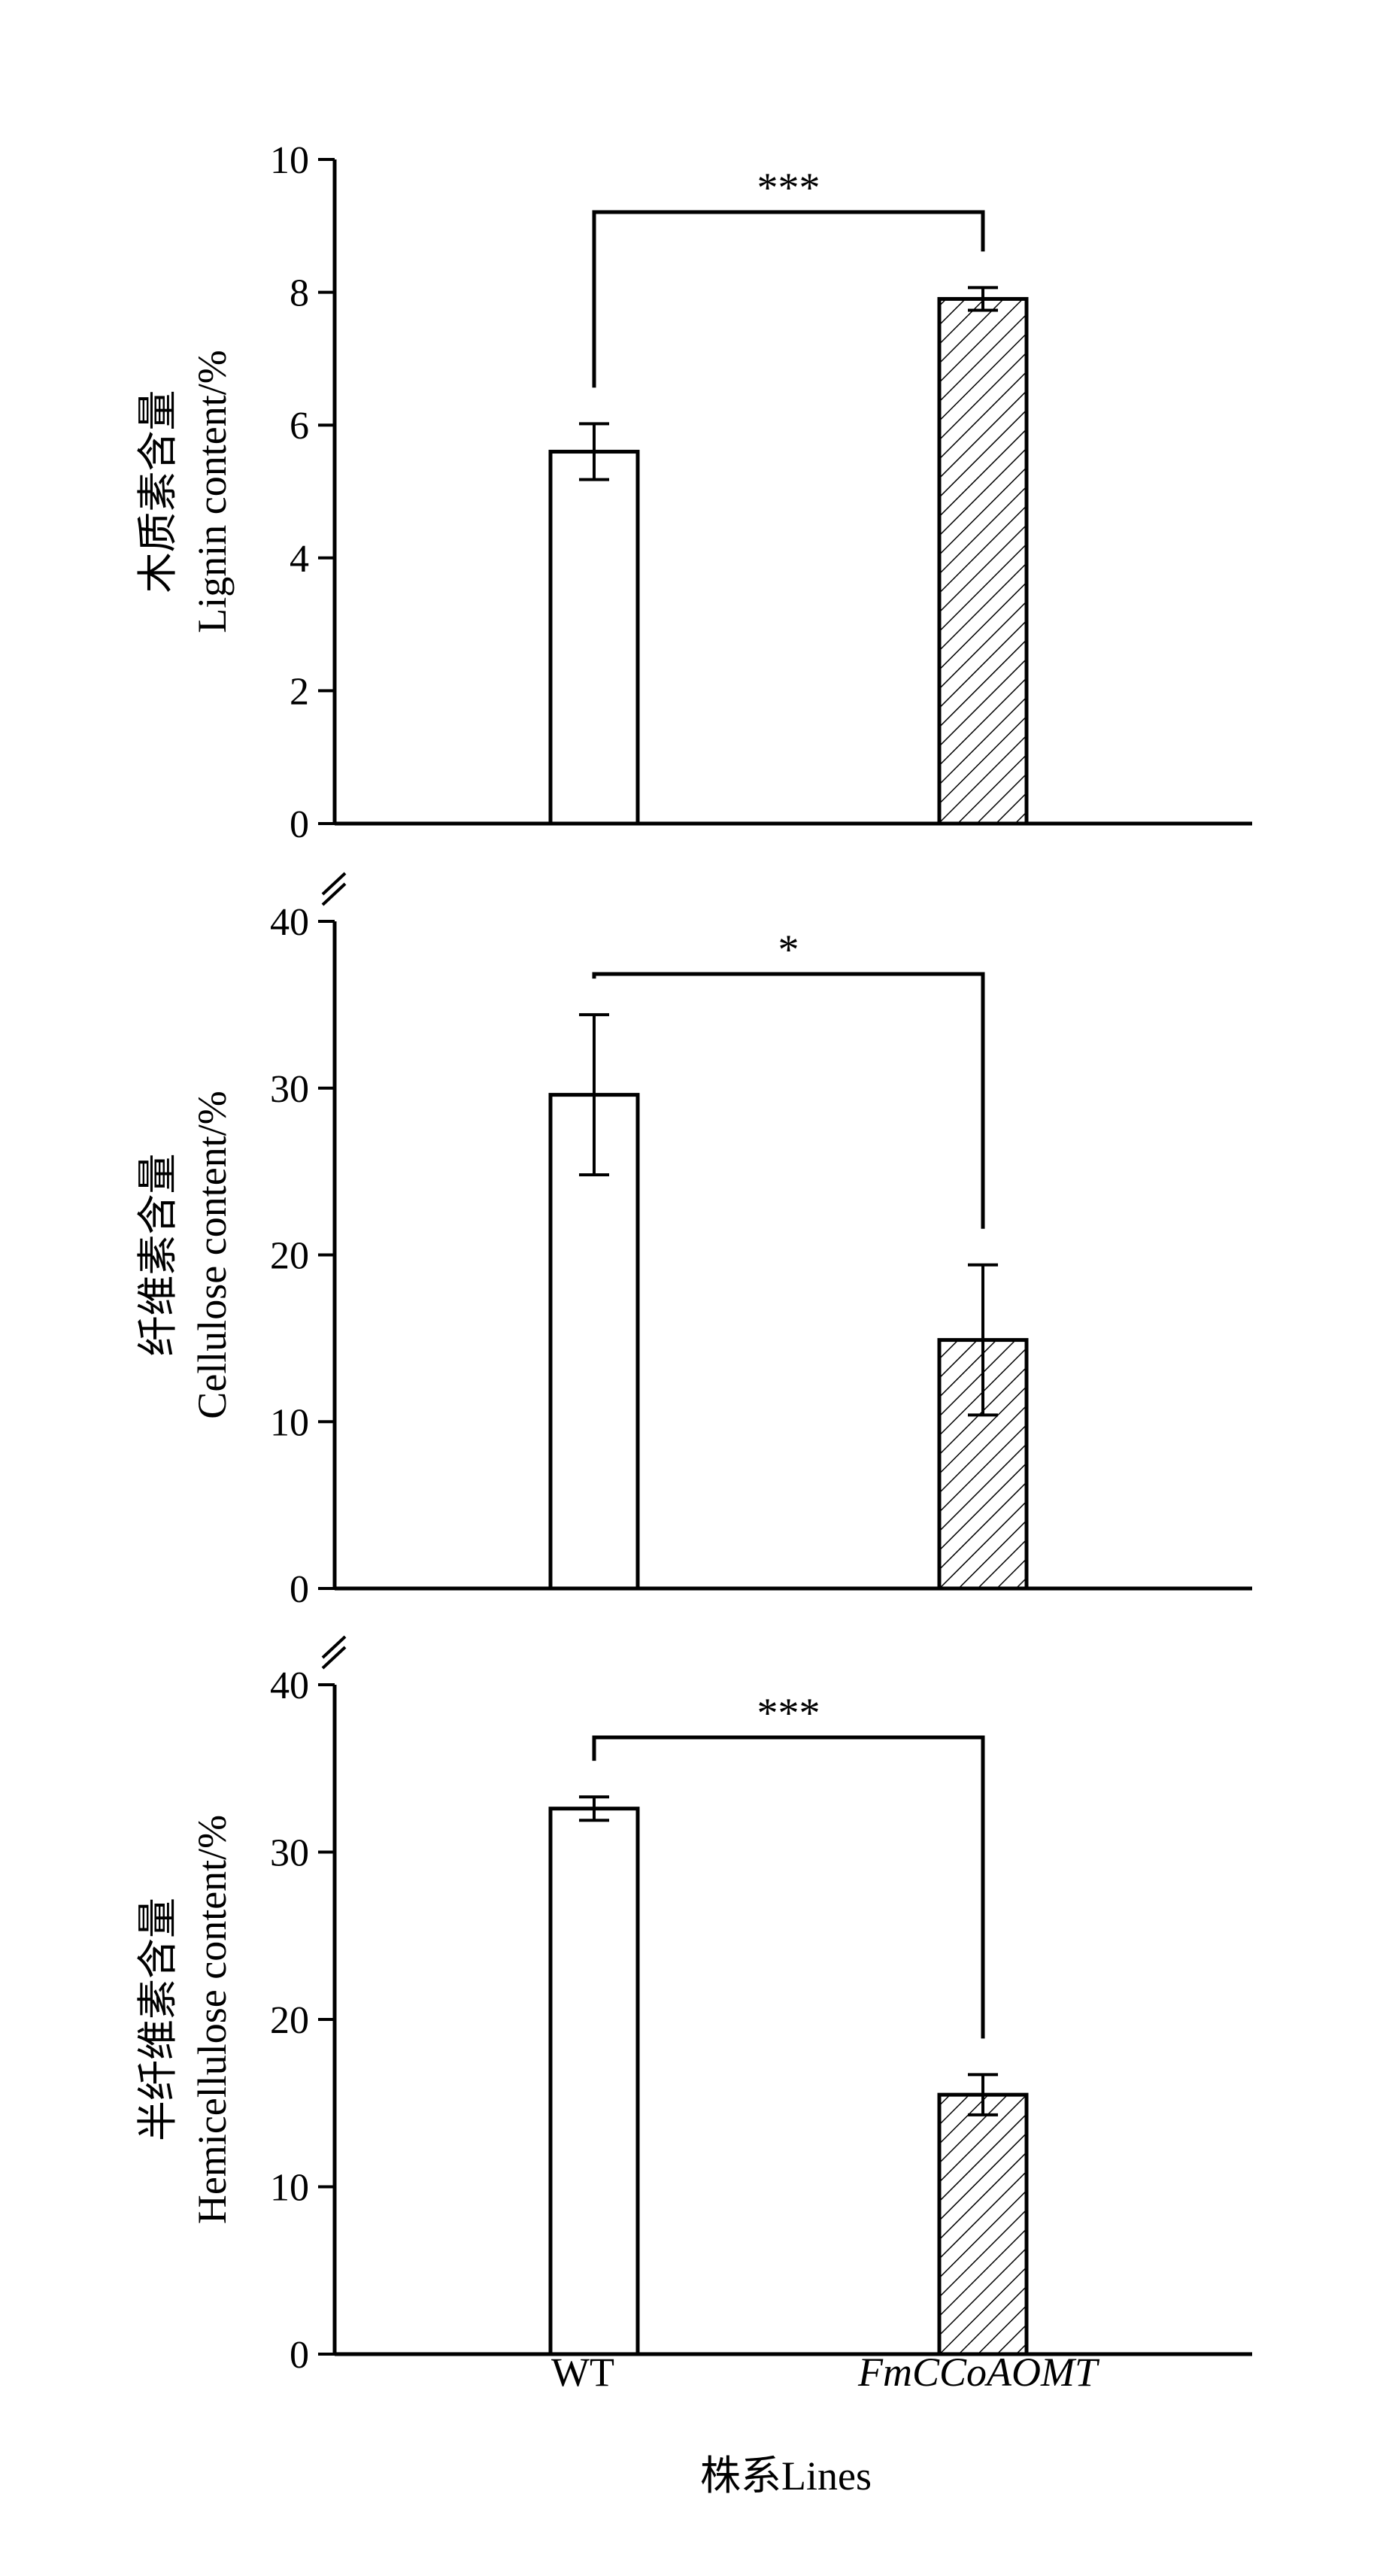 The width and height of the screenshot is (1386, 2576). What do you see at coordinates (299, 293) in the screenshot?
I see `y-tick-label: 8` at bounding box center [299, 293].